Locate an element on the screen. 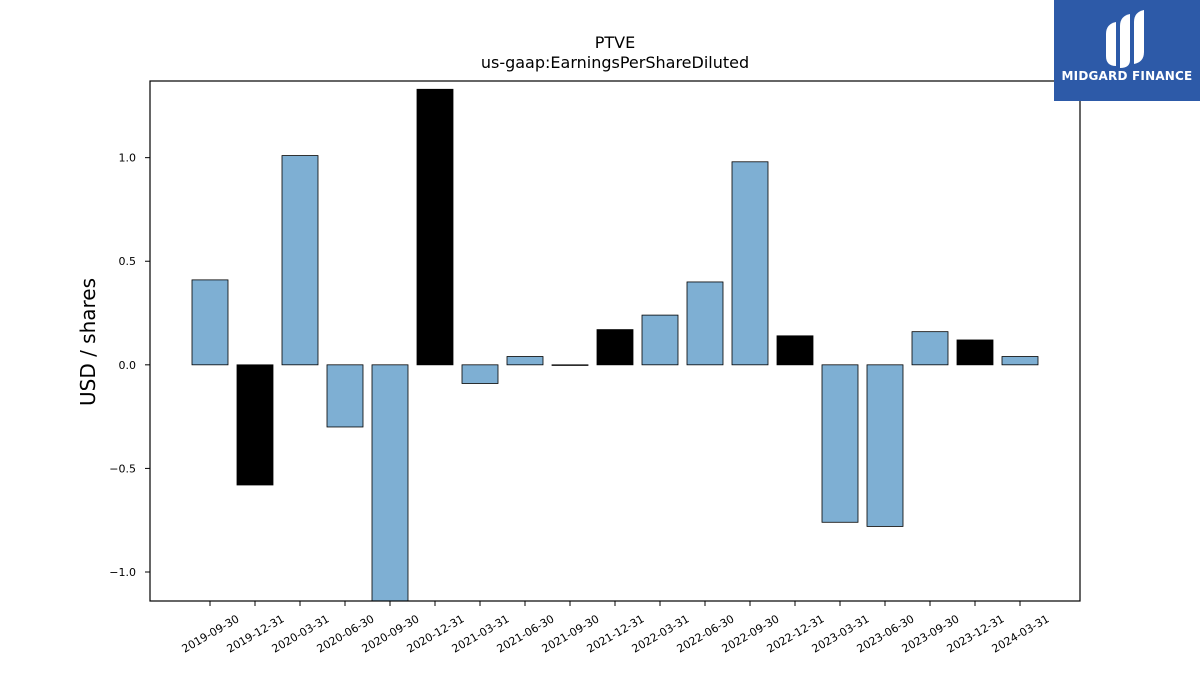  midgard-finance-logo: MIDGARD FINANCE is located at coordinates (1127, 50).